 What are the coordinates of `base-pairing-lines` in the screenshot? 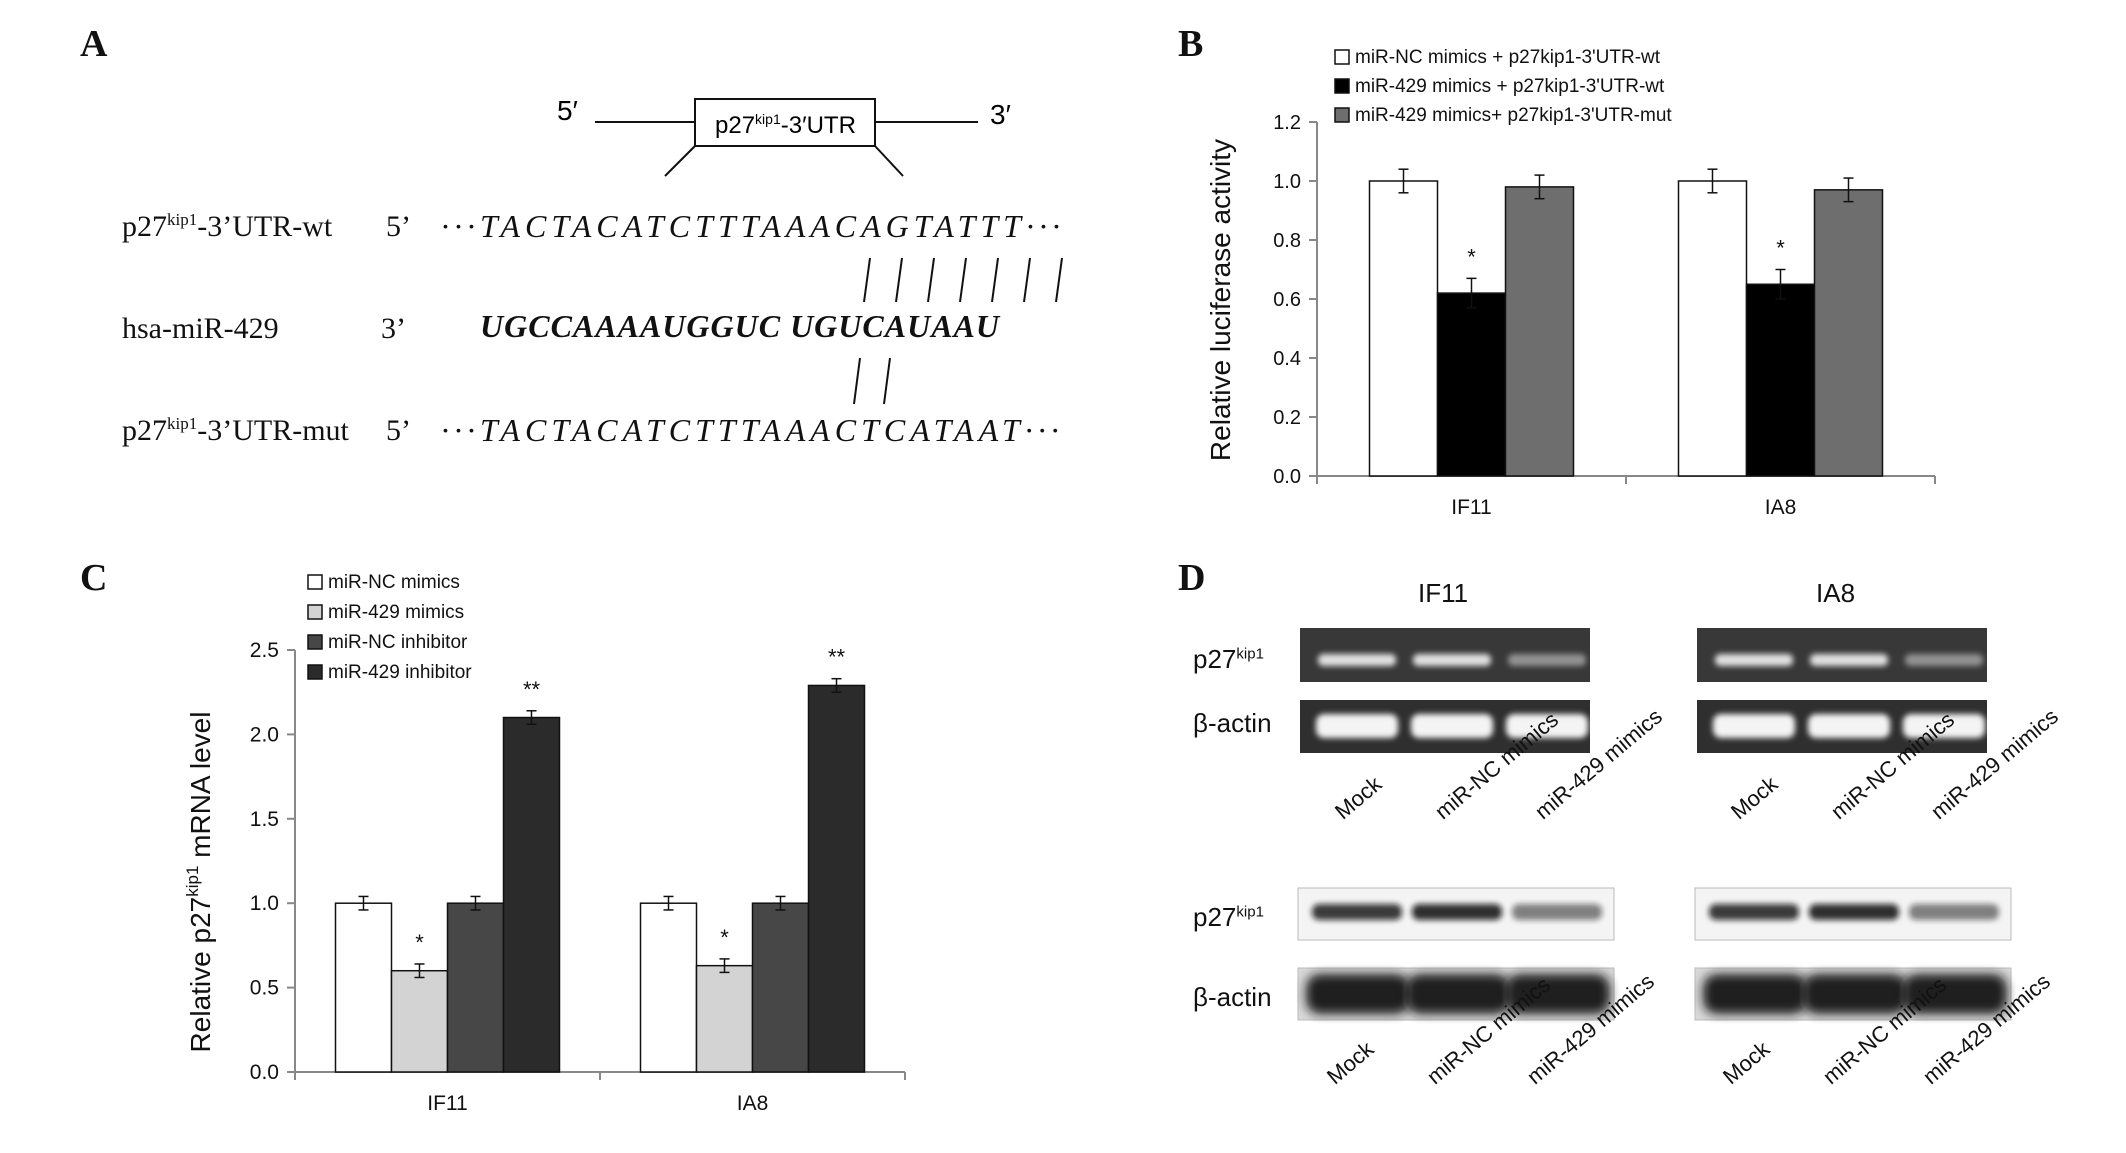 It's located at (958, 331).